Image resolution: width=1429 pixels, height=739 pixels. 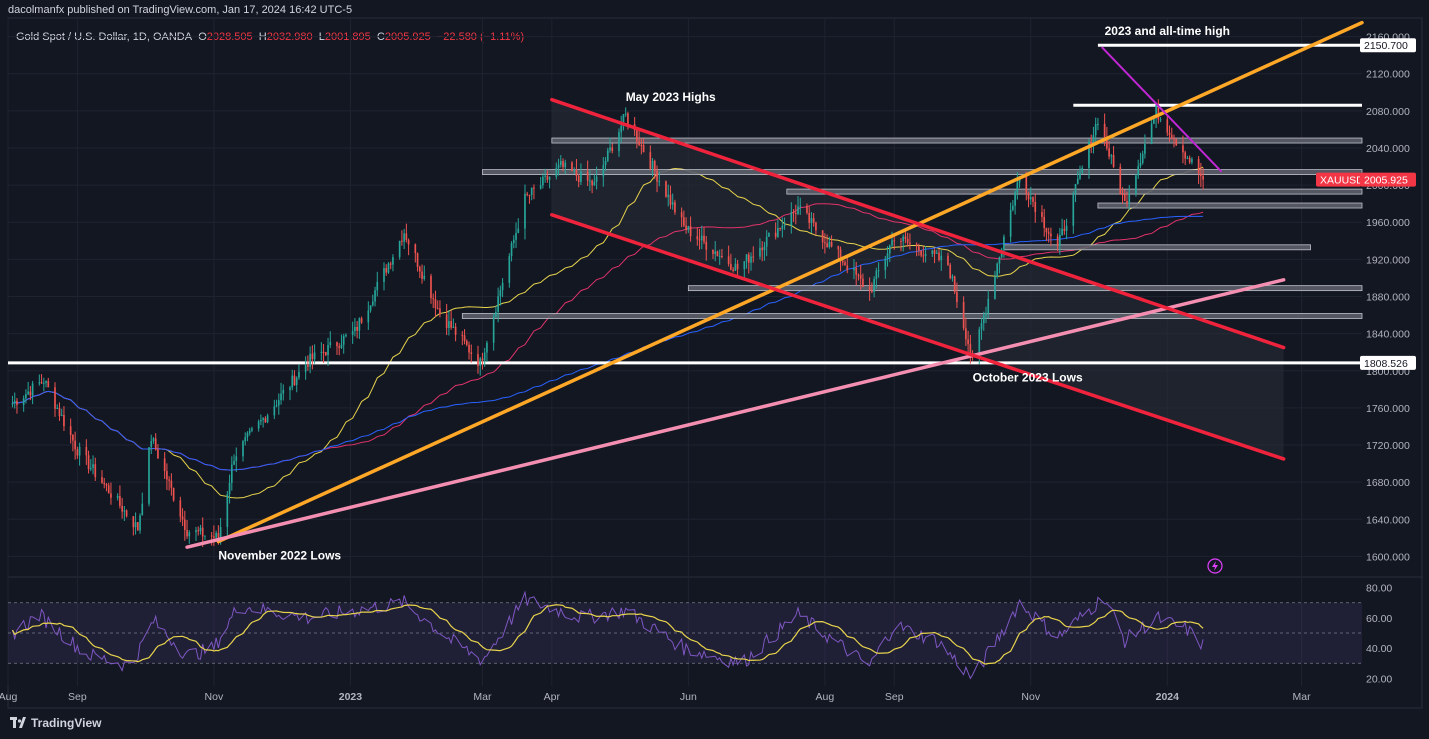 What do you see at coordinates (1388, 520) in the screenshot?
I see `price-tick-label: 1640.000` at bounding box center [1388, 520].